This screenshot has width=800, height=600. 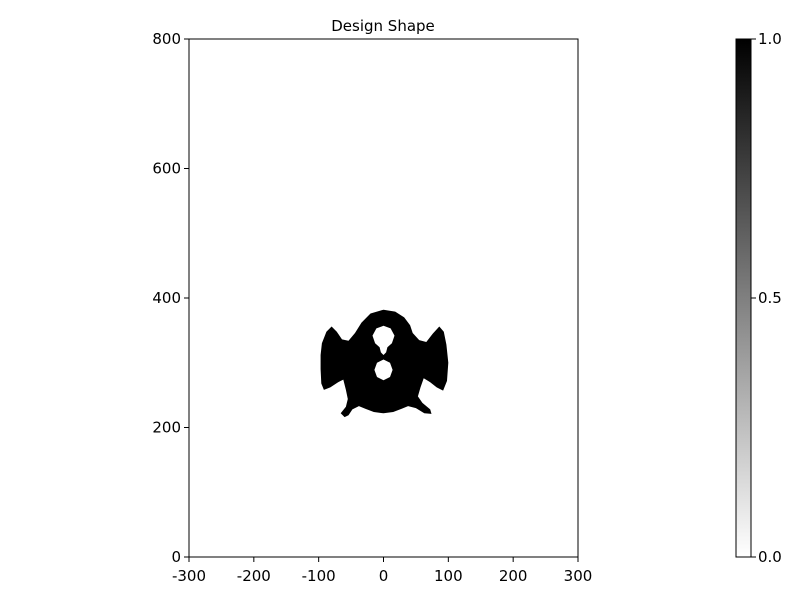 What do you see at coordinates (189, 576) in the screenshot?
I see `x-tick-label: -300` at bounding box center [189, 576].